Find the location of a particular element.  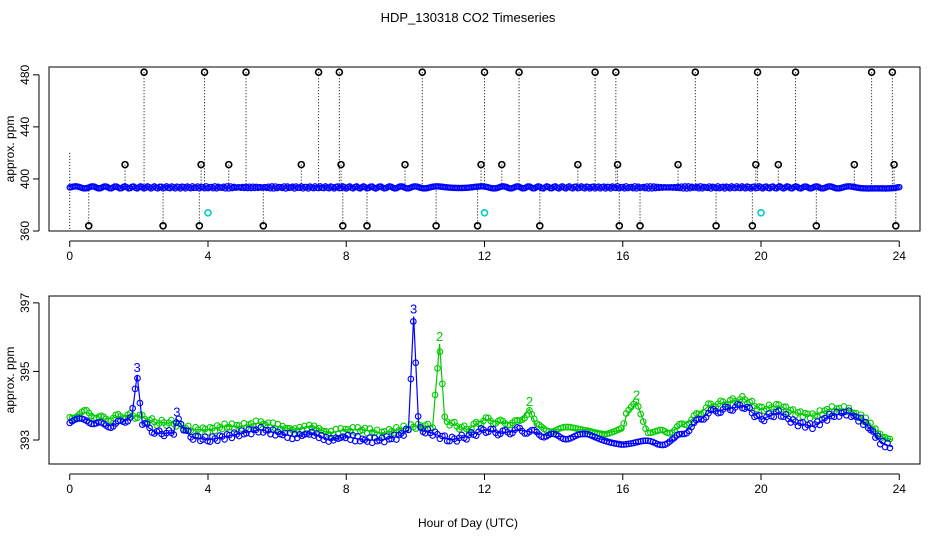

top-x-tick-label: 8 is located at coordinates (346, 256).